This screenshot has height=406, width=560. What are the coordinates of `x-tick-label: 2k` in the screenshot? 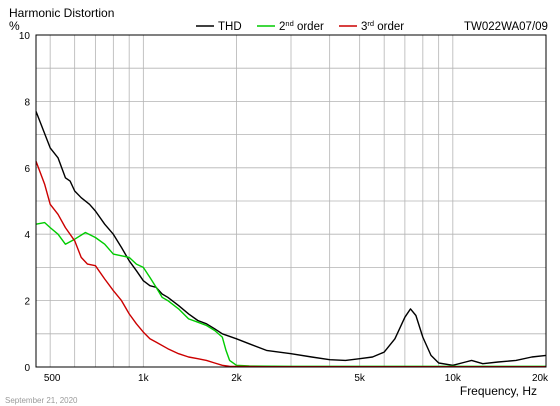 It's located at (237, 378).